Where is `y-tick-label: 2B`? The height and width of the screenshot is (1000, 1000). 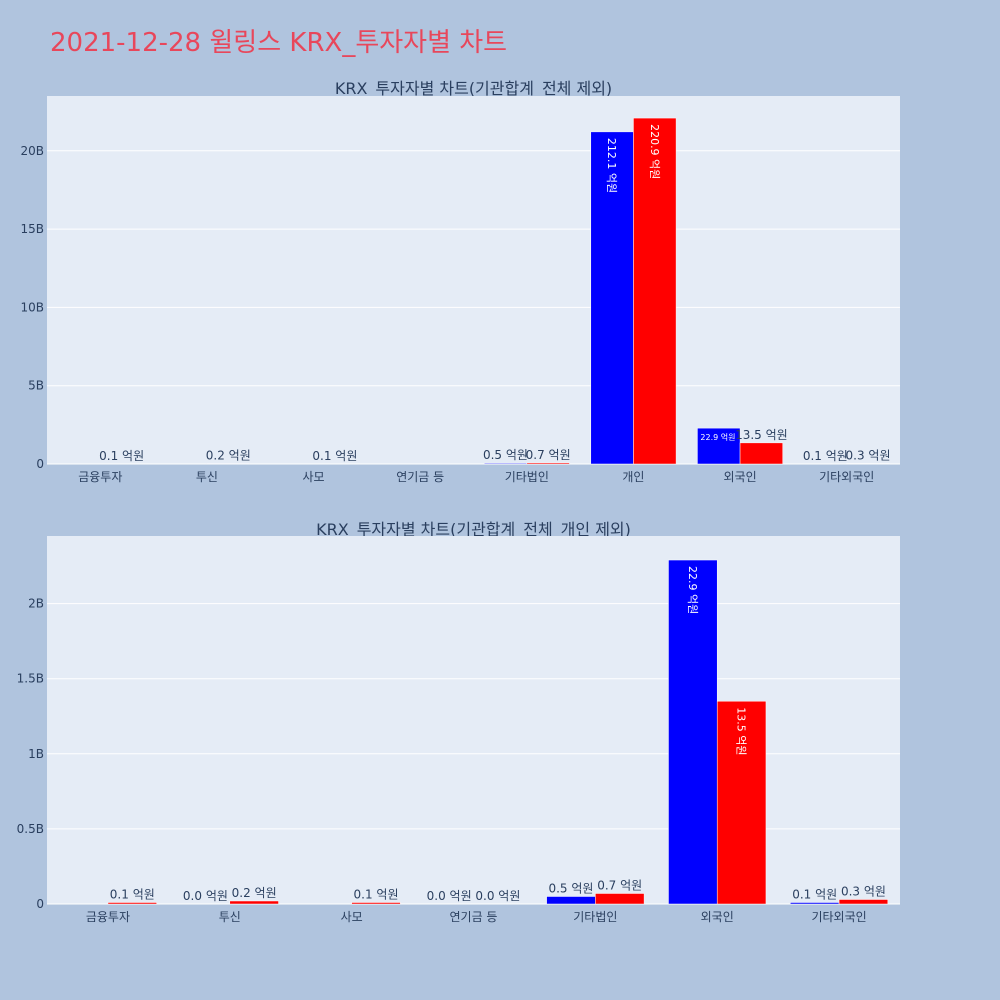 y-tick-label: 2B is located at coordinates (36, 604).